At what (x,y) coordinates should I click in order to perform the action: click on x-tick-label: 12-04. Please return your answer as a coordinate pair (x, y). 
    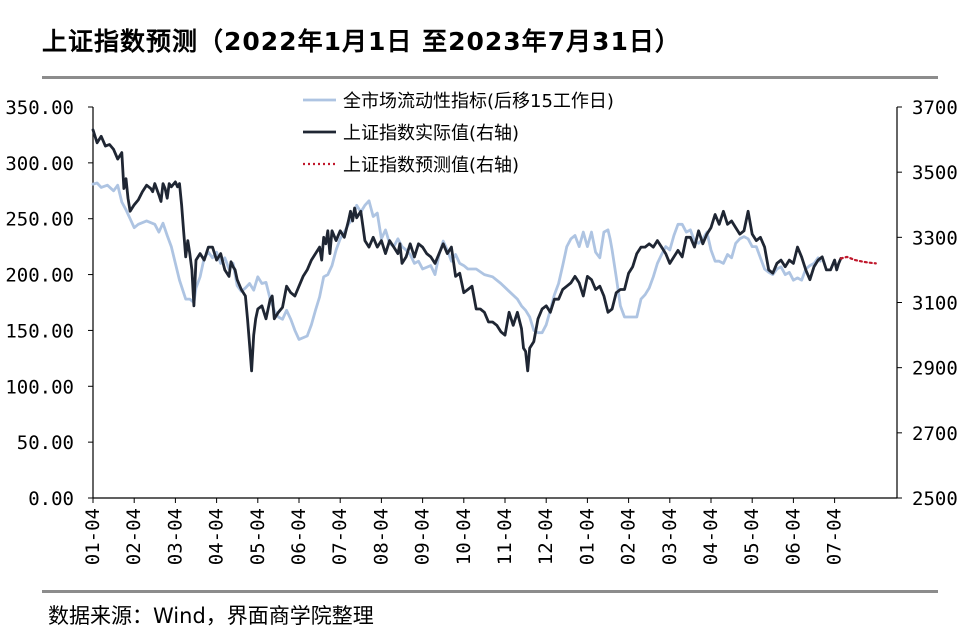
    Looking at the image, I should click on (546, 536).